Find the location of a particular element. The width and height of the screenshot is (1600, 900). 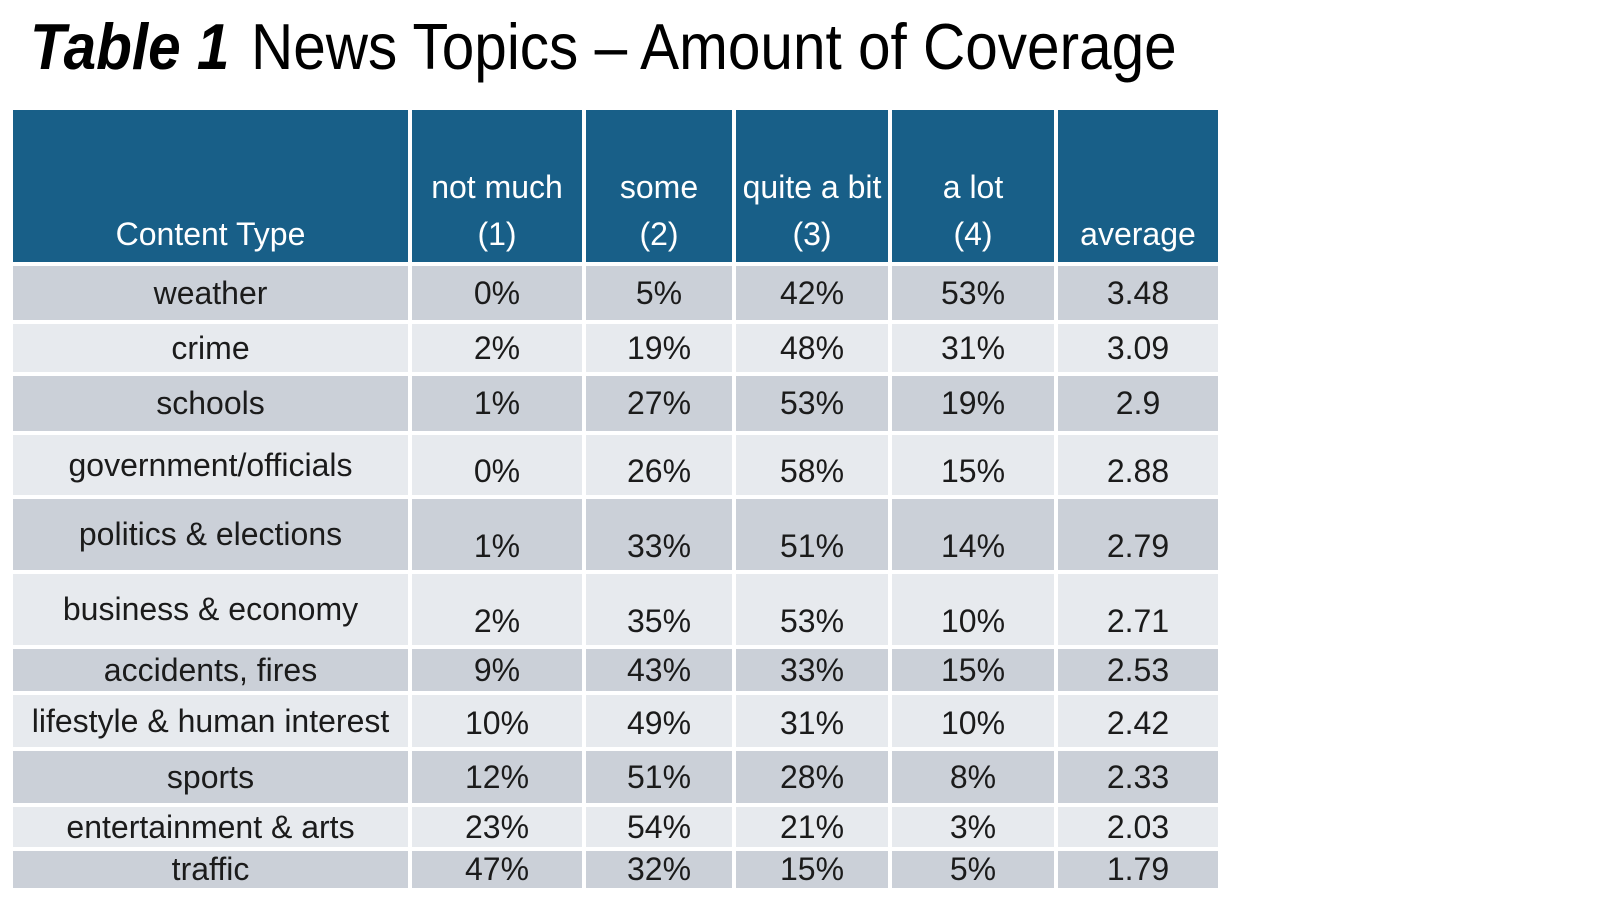

row-label: accidents, fires is located at coordinates (210, 670).